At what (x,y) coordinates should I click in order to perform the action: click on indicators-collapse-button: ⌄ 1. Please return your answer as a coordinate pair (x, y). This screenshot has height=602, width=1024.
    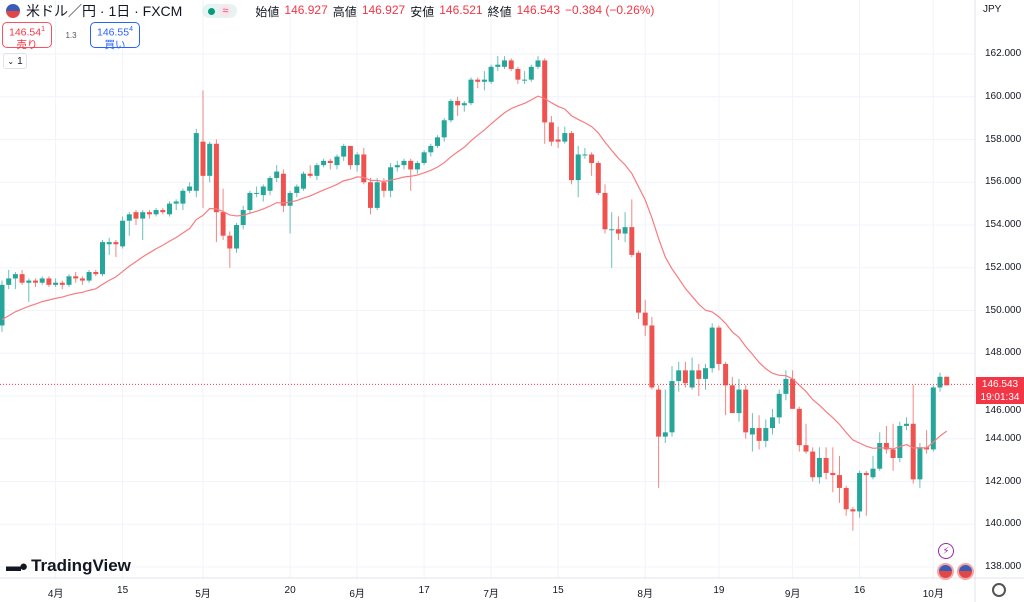
    Looking at the image, I should click on (15, 61).